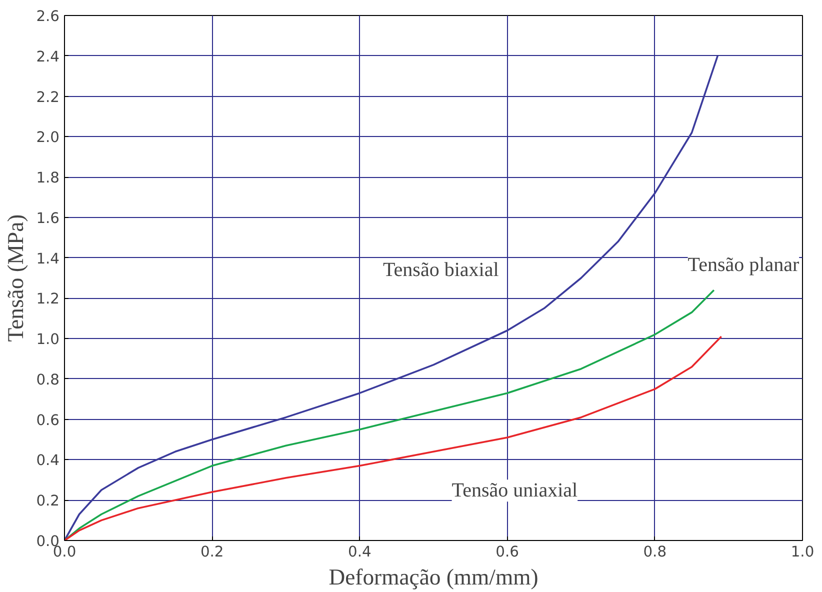  What do you see at coordinates (15, 278) in the screenshot?
I see `y-axis-title: Tensão (MPa)` at bounding box center [15, 278].